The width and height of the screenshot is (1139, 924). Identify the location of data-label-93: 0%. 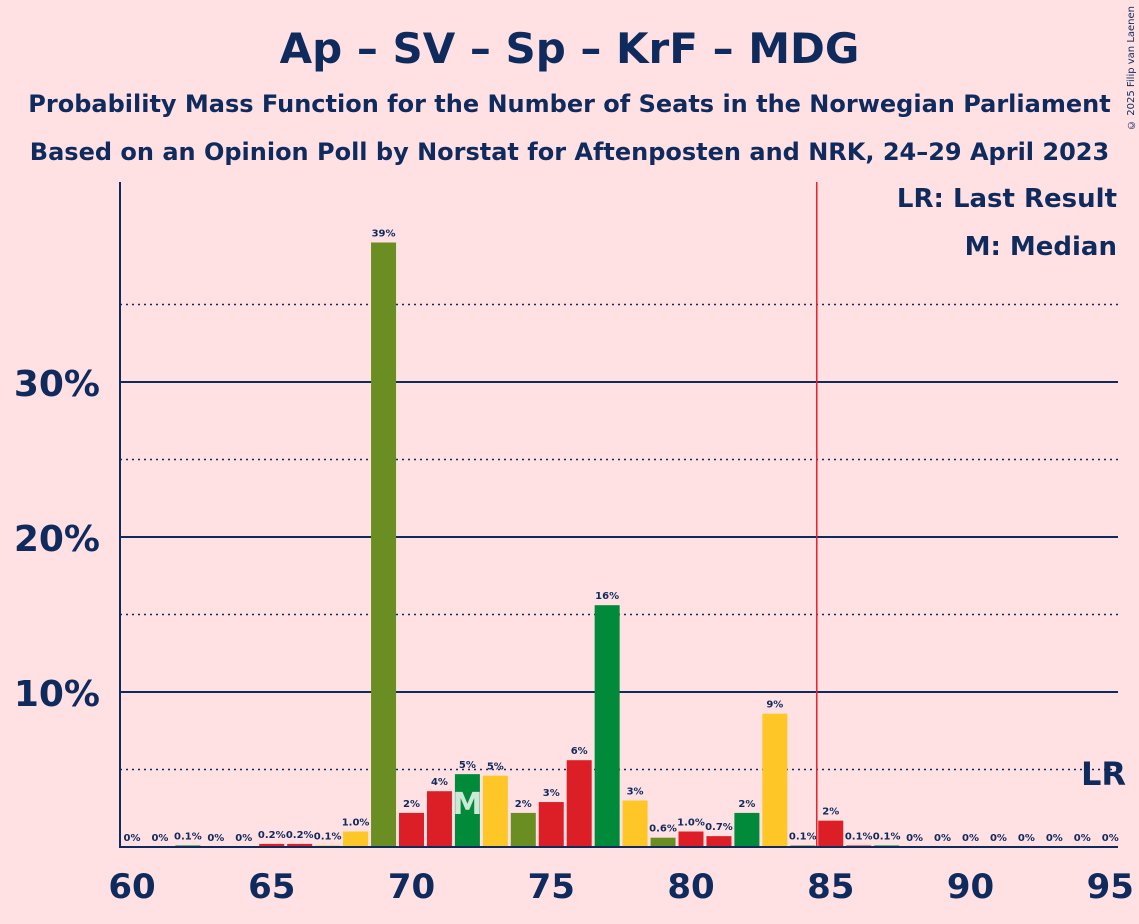
(1054, 838).